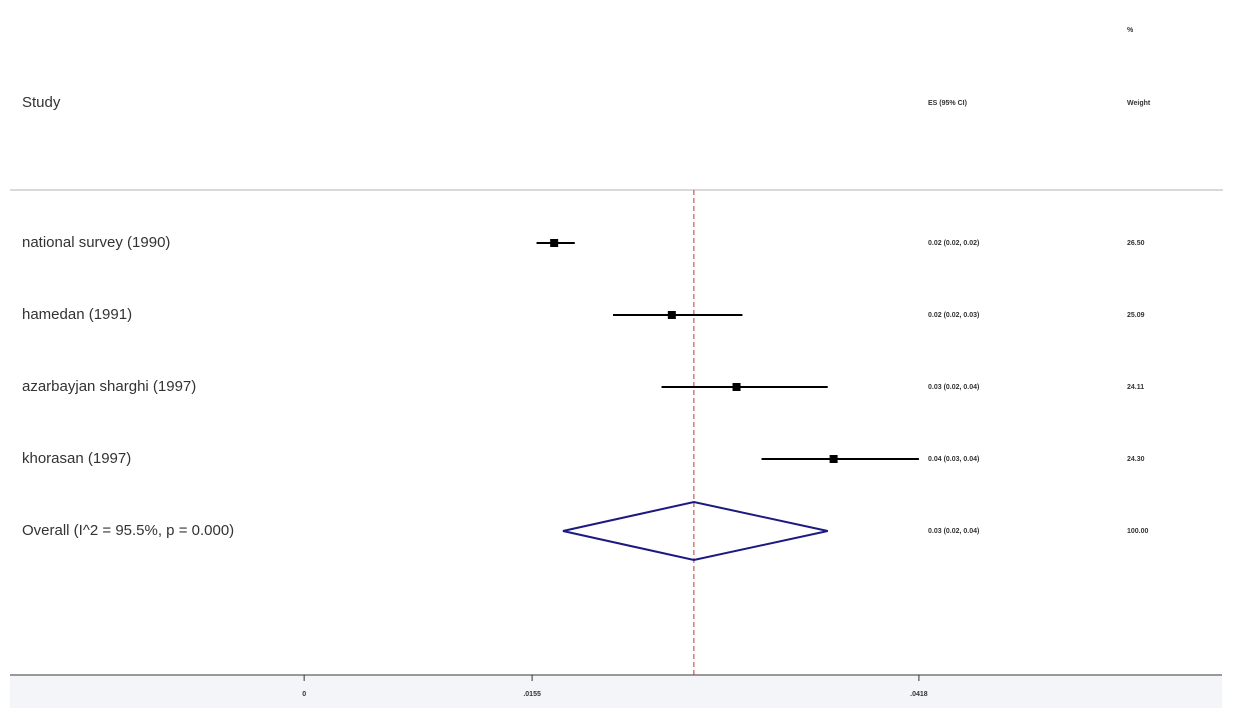 This screenshot has width=1233, height=713. I want to click on x-tick-label: 0, so click(304, 694).